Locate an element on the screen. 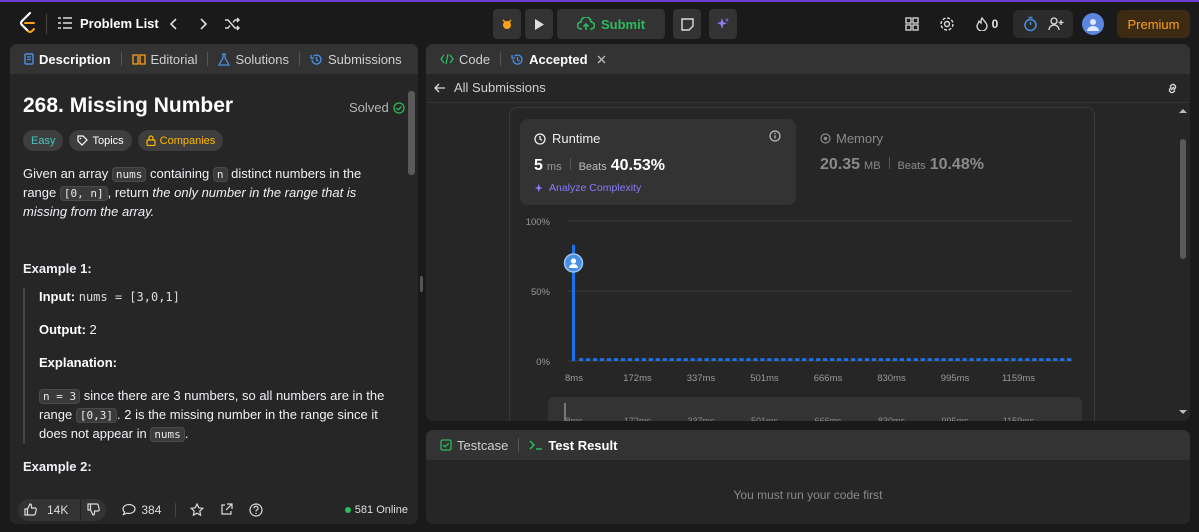 The width and height of the screenshot is (1199, 532). debug-button is located at coordinates (507, 24).